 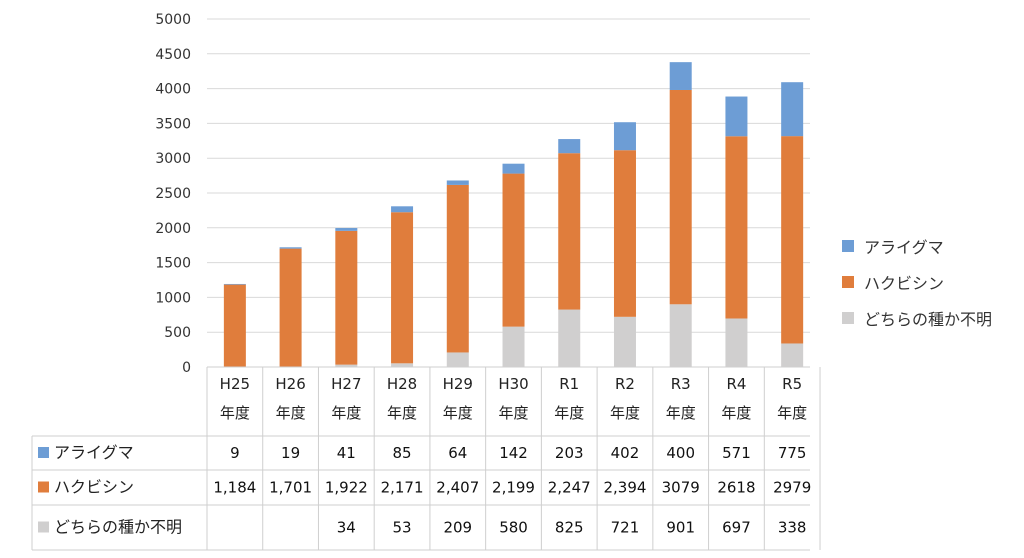 I want to click on category-label: R3, so click(x=681, y=384).